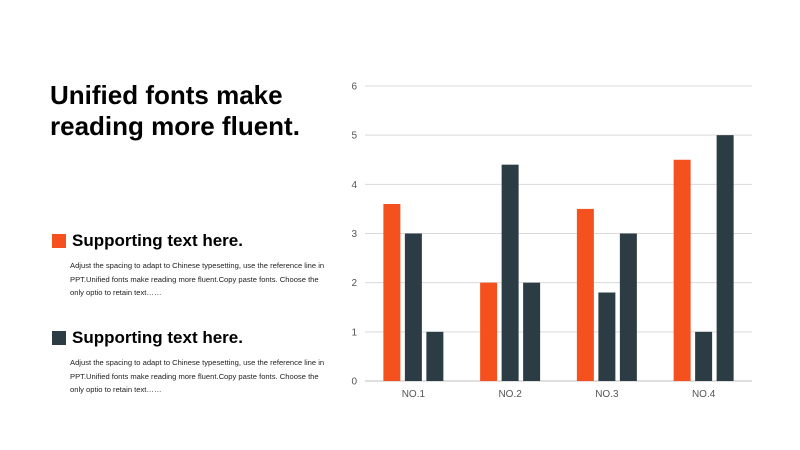 The height and width of the screenshot is (450, 800). I want to click on y-tick-label-5: 5, so click(354, 136).